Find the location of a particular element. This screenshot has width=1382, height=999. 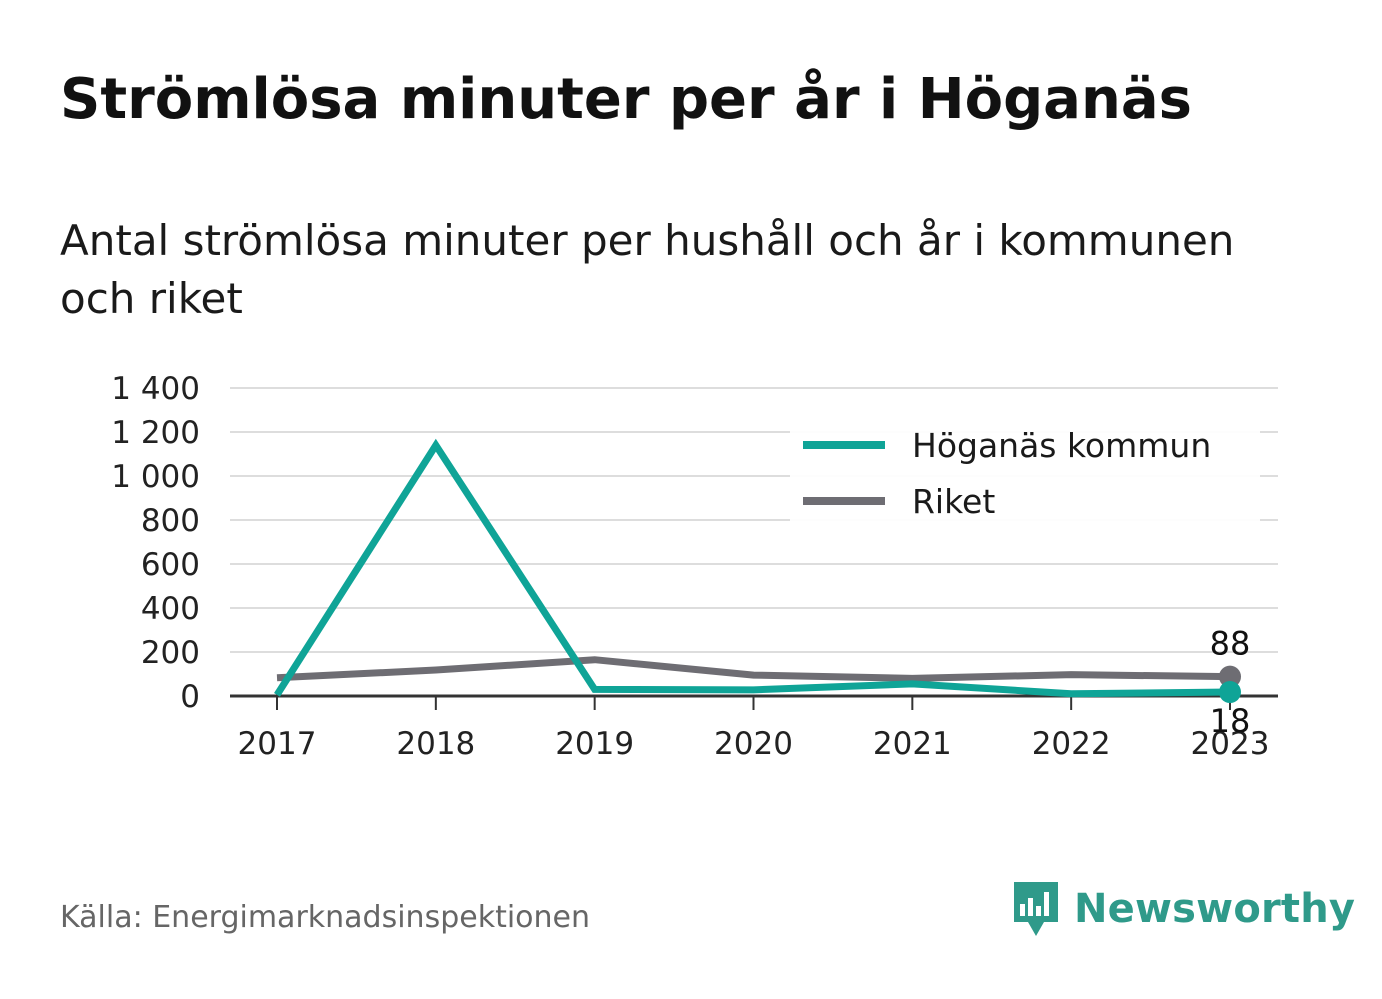

x-tick-label: 2020 is located at coordinates (753, 744).